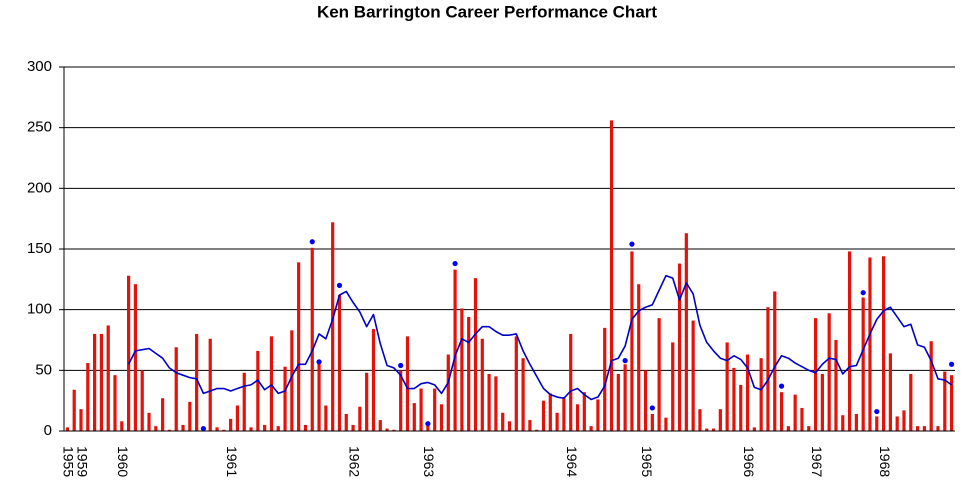  I want to click on x-tick-label: 1963, so click(429, 461).